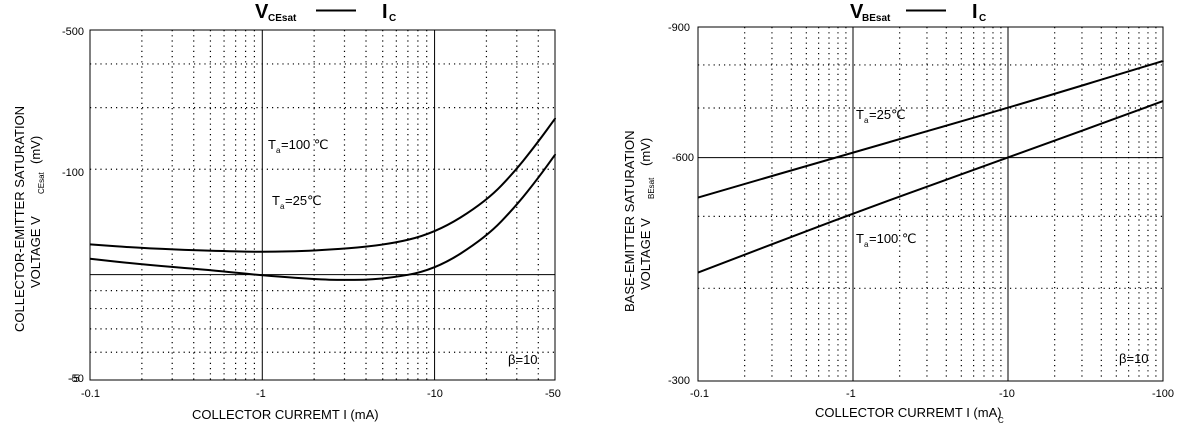 This screenshot has height=433, width=1183. I want to click on right-xtick-100: -100, so click(1163, 394).